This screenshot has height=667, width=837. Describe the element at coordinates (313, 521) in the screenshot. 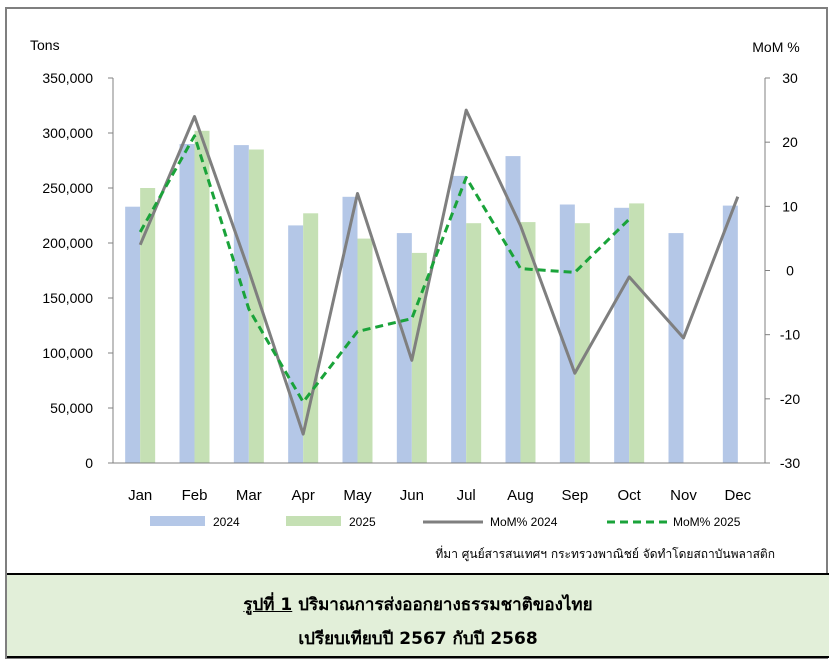

I see `legend-2025-swatch` at that location.